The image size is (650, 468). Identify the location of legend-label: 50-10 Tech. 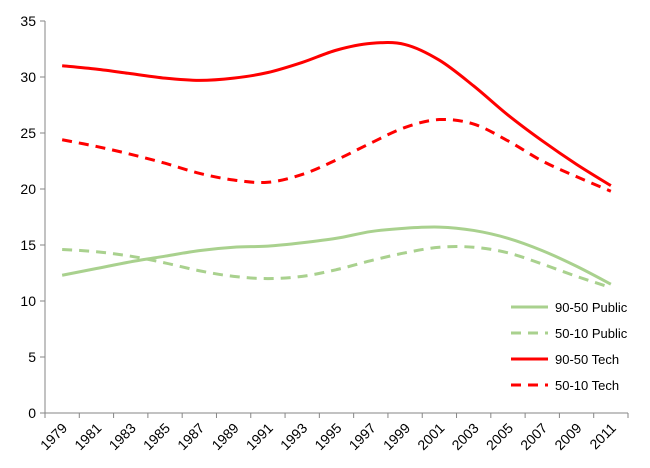
(587, 385).